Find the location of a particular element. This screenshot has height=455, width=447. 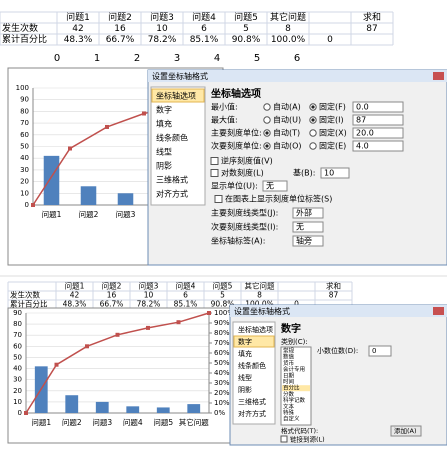

category-item: 货币 is located at coordinates (289, 363).